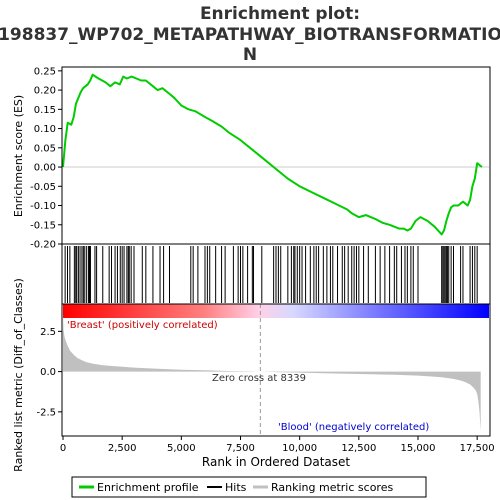  I want to click on es-y-tick-label: -0.05, so click(43, 187).